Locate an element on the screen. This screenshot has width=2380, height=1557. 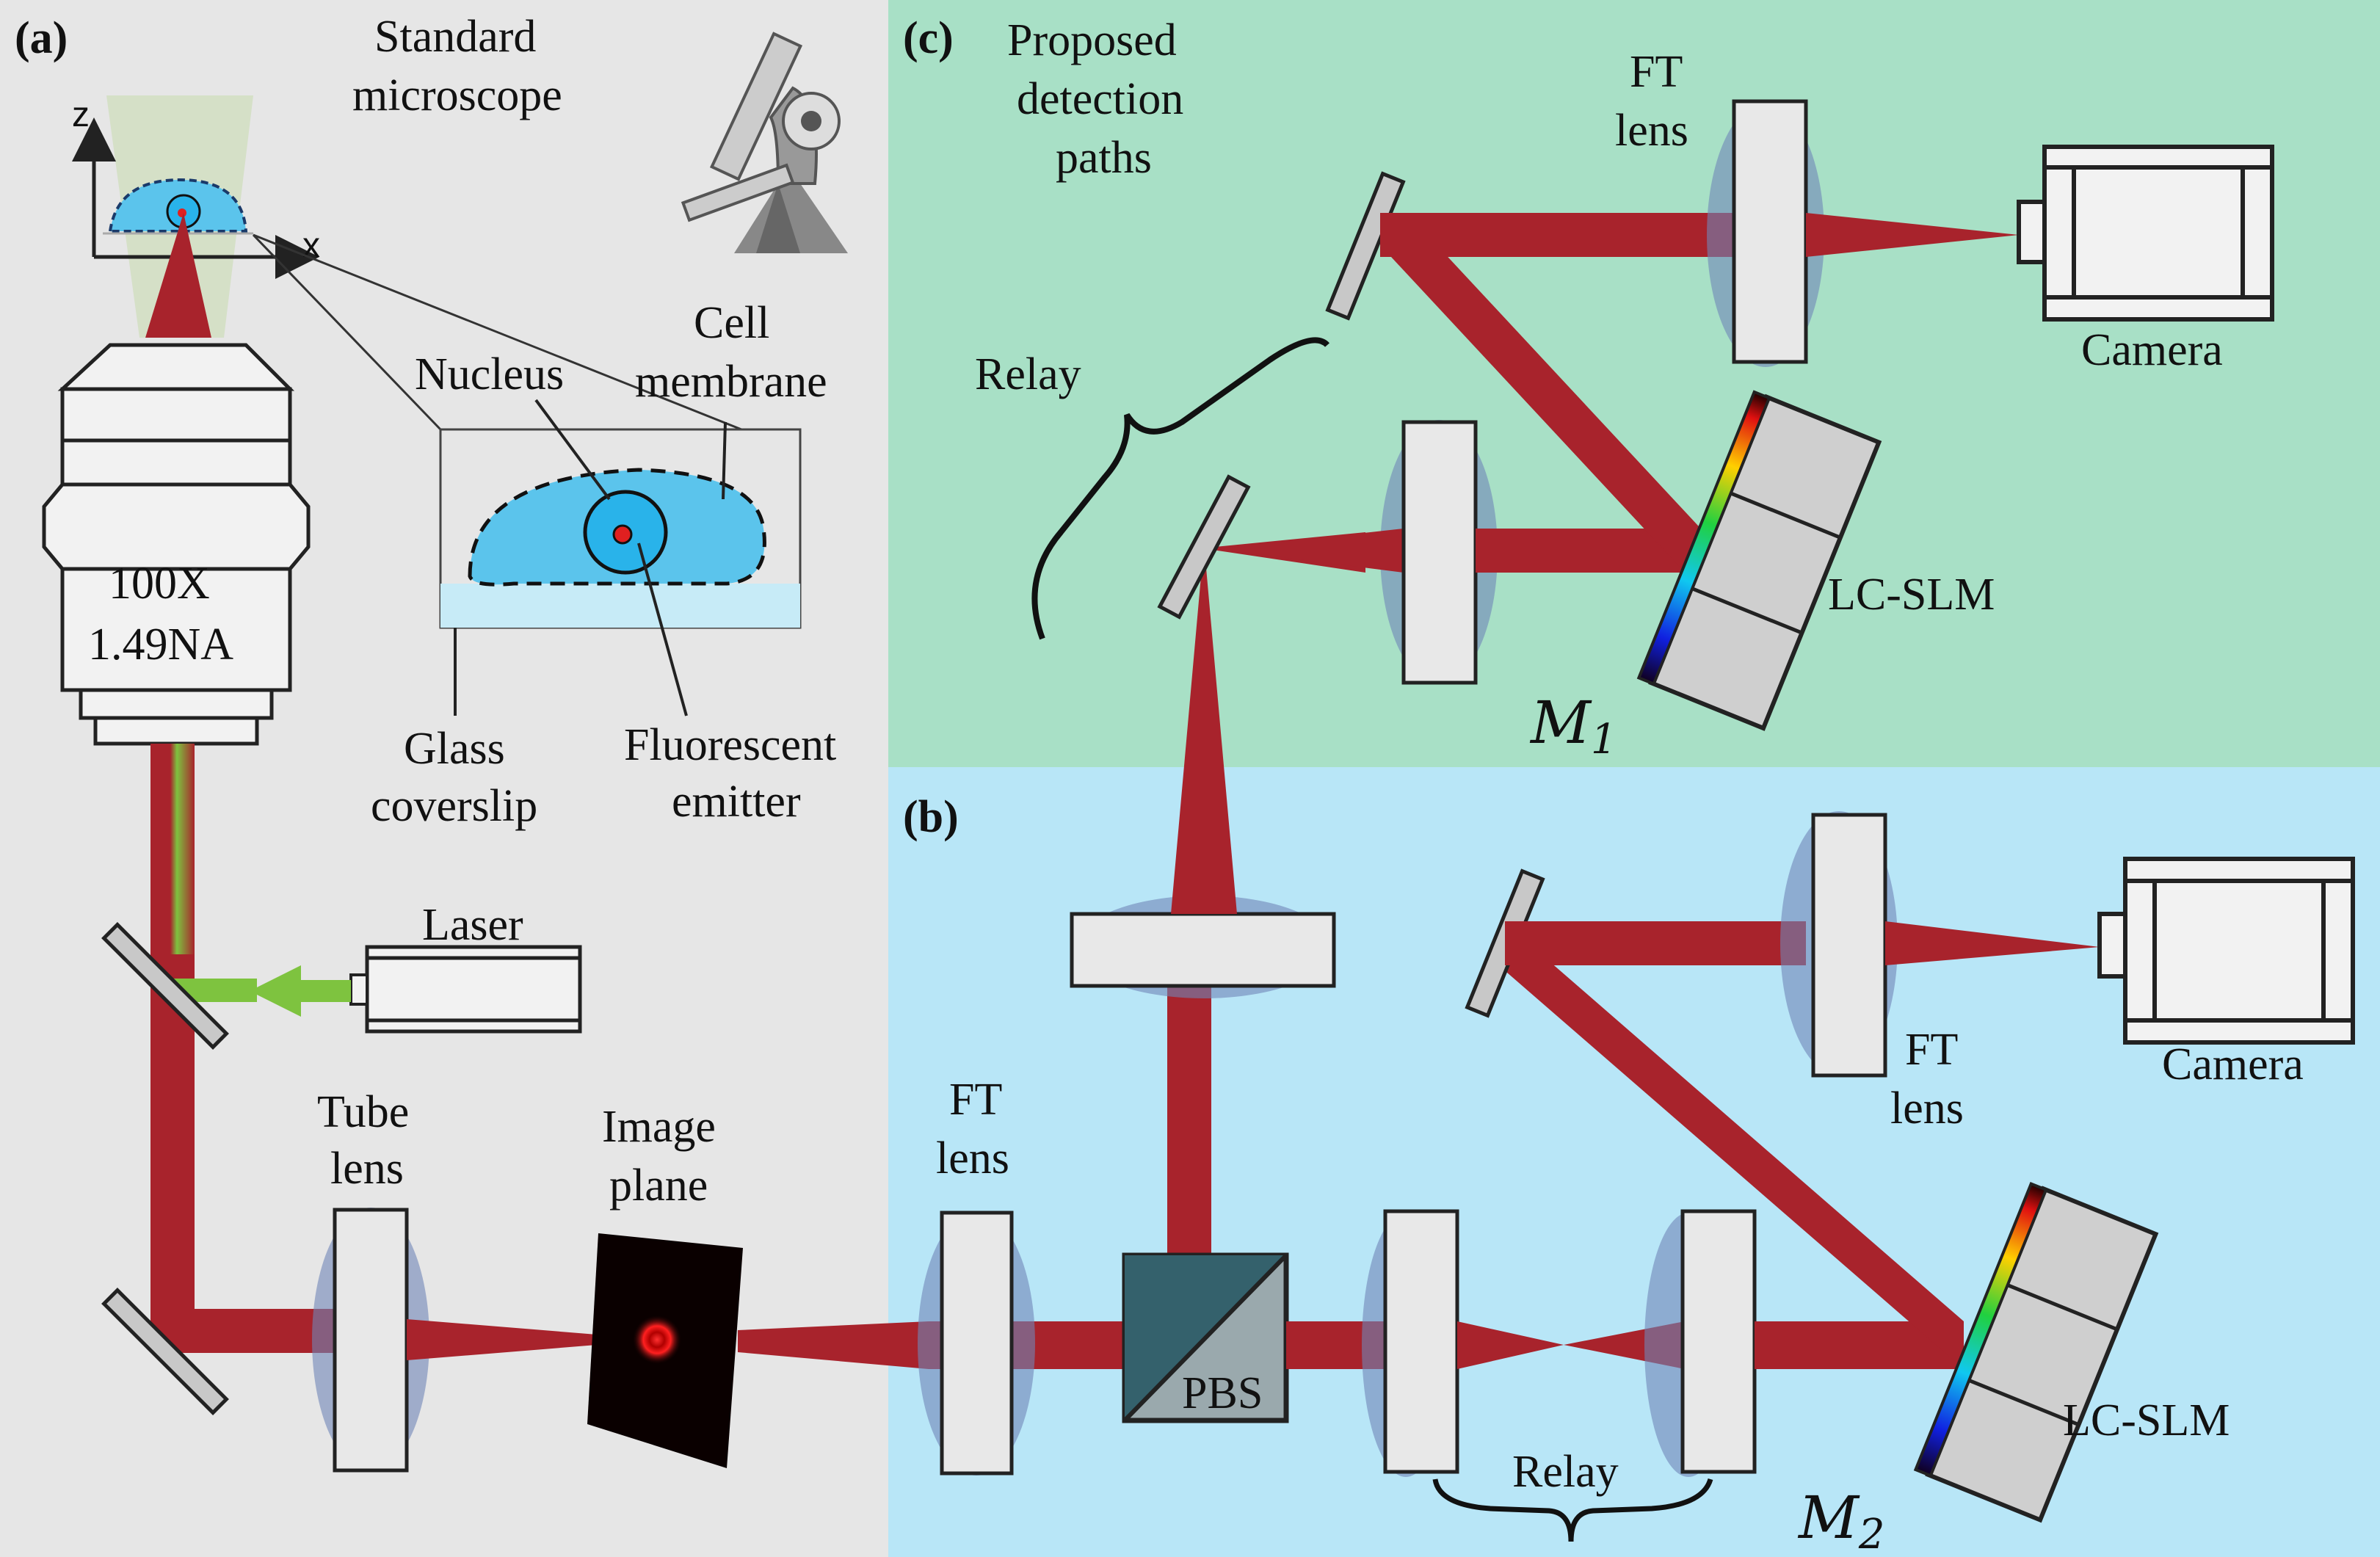
proposed-paths-title-1: Proposed is located at coordinates (1092, 40).